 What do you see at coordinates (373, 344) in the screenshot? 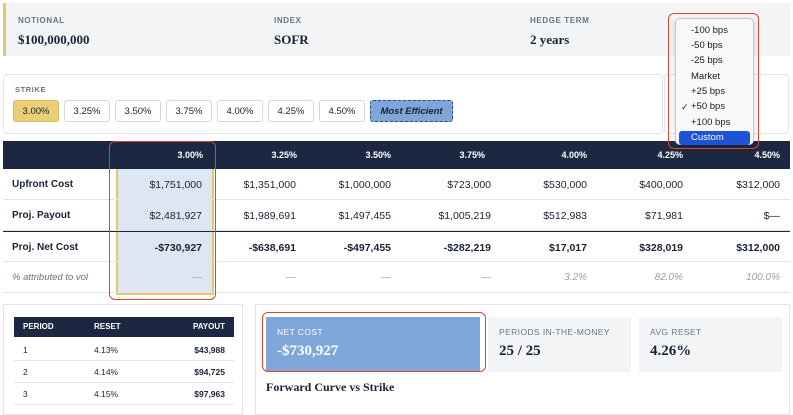
I see `net-cost-card: NET COST -$730,927` at bounding box center [373, 344].